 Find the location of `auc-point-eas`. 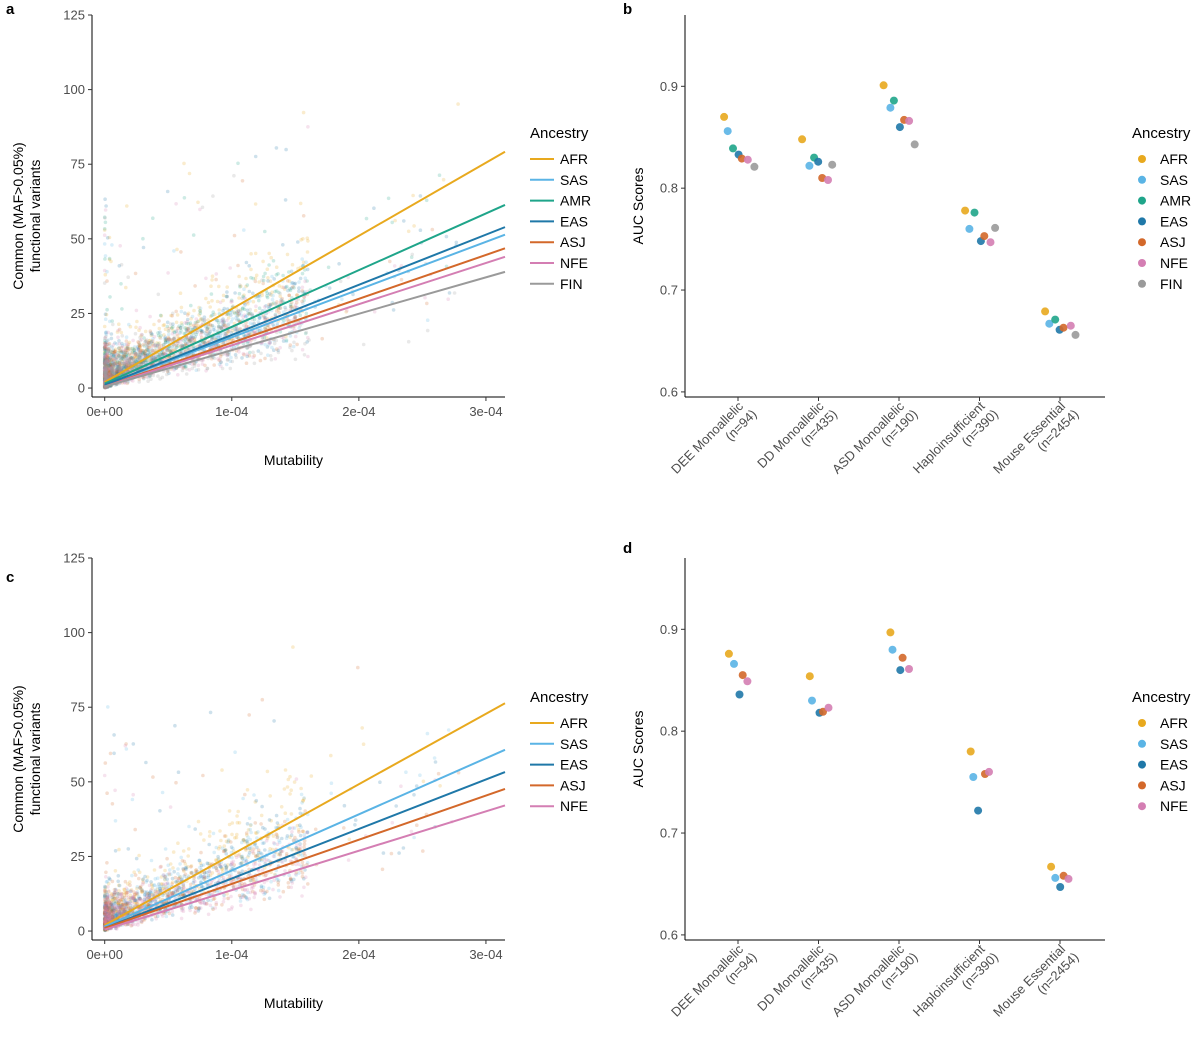

auc-point-eas is located at coordinates (900, 127).